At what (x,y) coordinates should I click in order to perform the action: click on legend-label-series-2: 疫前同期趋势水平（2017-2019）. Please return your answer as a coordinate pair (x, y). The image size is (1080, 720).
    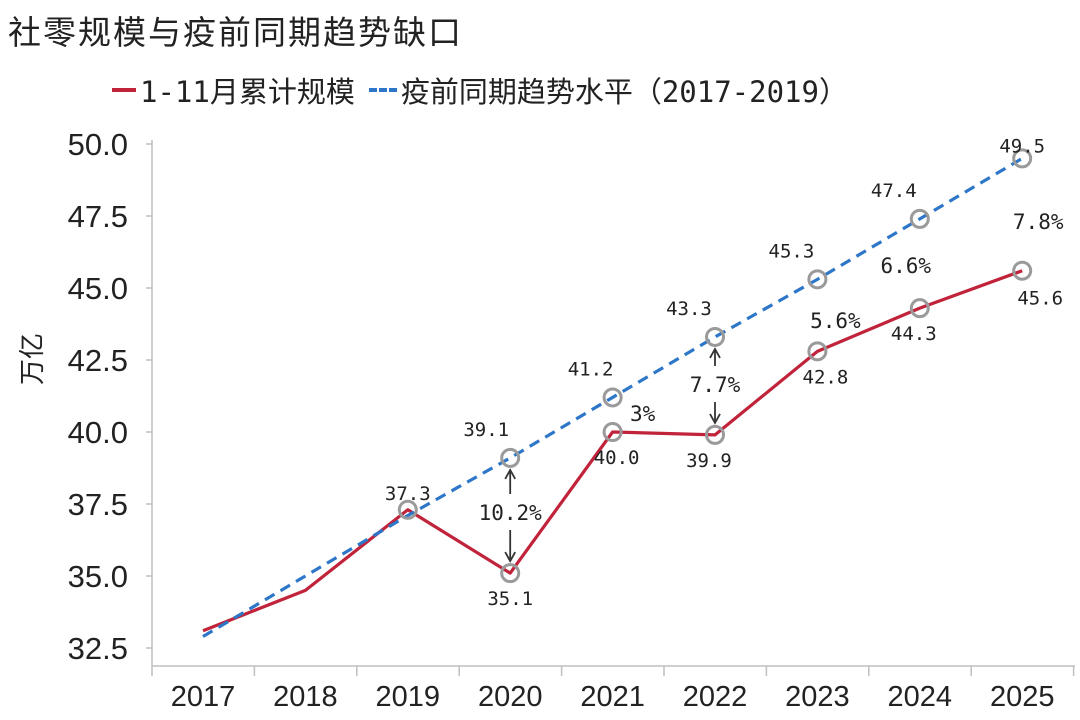
    Looking at the image, I should click on (624, 92).